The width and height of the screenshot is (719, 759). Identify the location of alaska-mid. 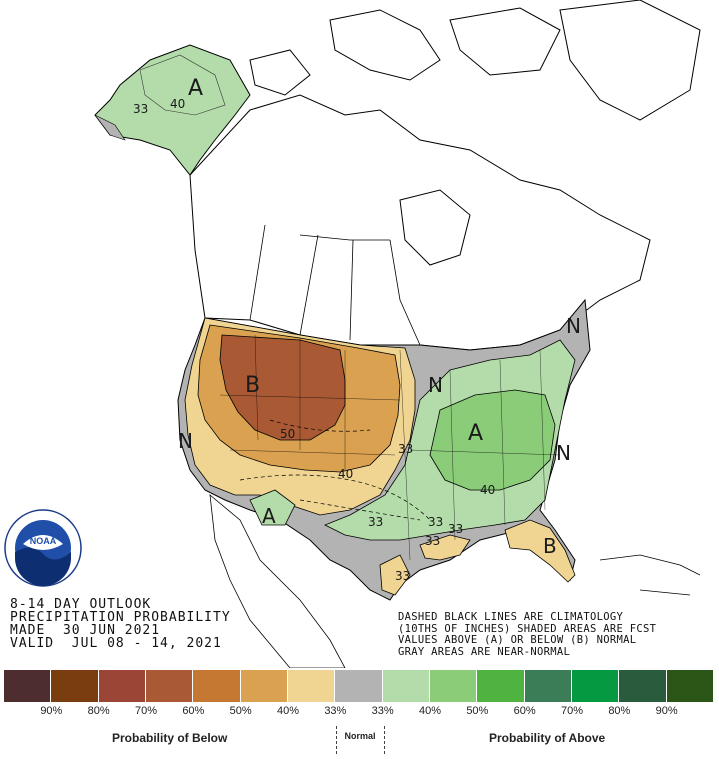
(182, 85).